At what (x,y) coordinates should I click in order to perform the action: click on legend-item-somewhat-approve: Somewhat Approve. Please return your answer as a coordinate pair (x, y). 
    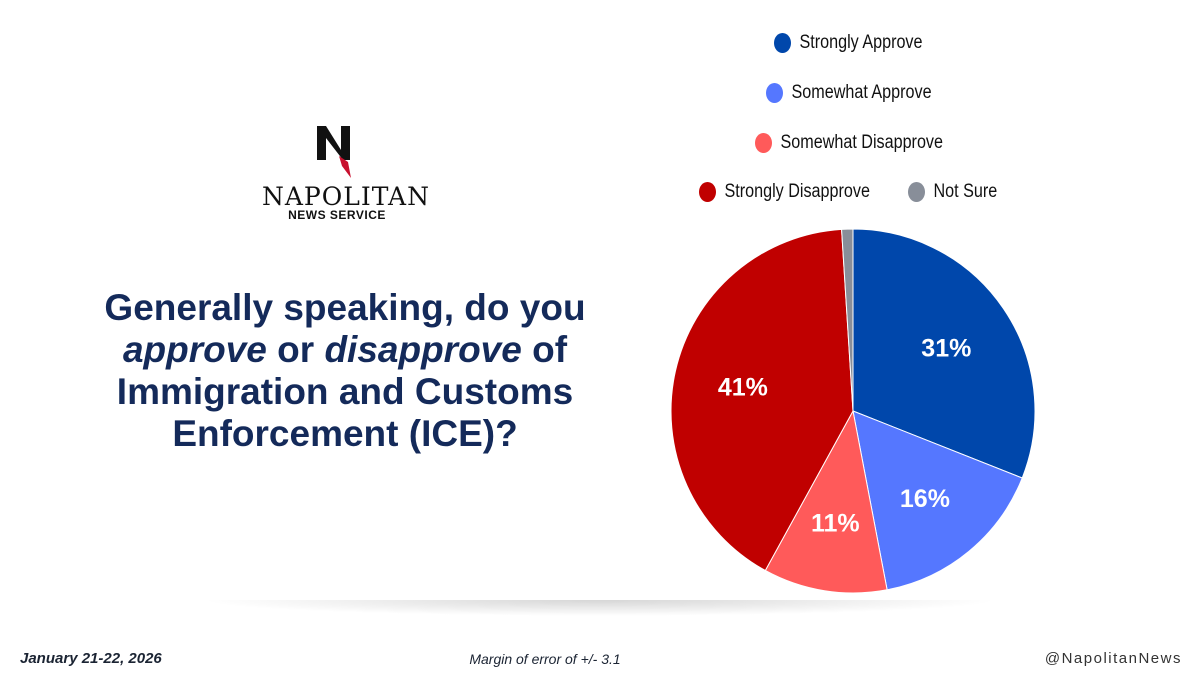
    Looking at the image, I should click on (849, 93).